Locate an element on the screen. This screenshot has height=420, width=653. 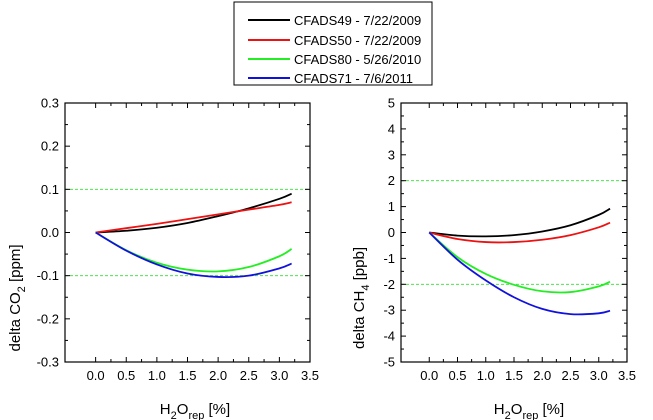
legend-box is located at coordinates (333, 43).